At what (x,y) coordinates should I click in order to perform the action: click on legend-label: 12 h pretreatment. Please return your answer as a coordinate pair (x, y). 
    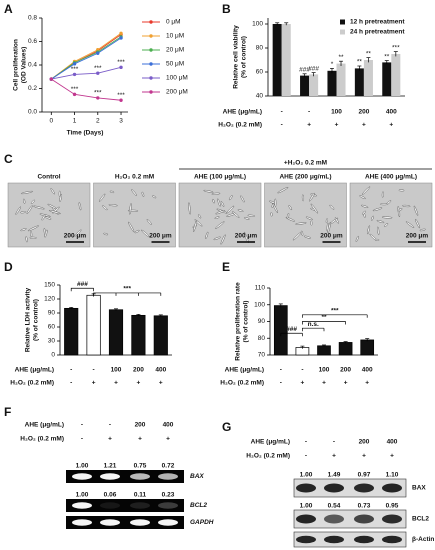
    Looking at the image, I should click on (377, 22).